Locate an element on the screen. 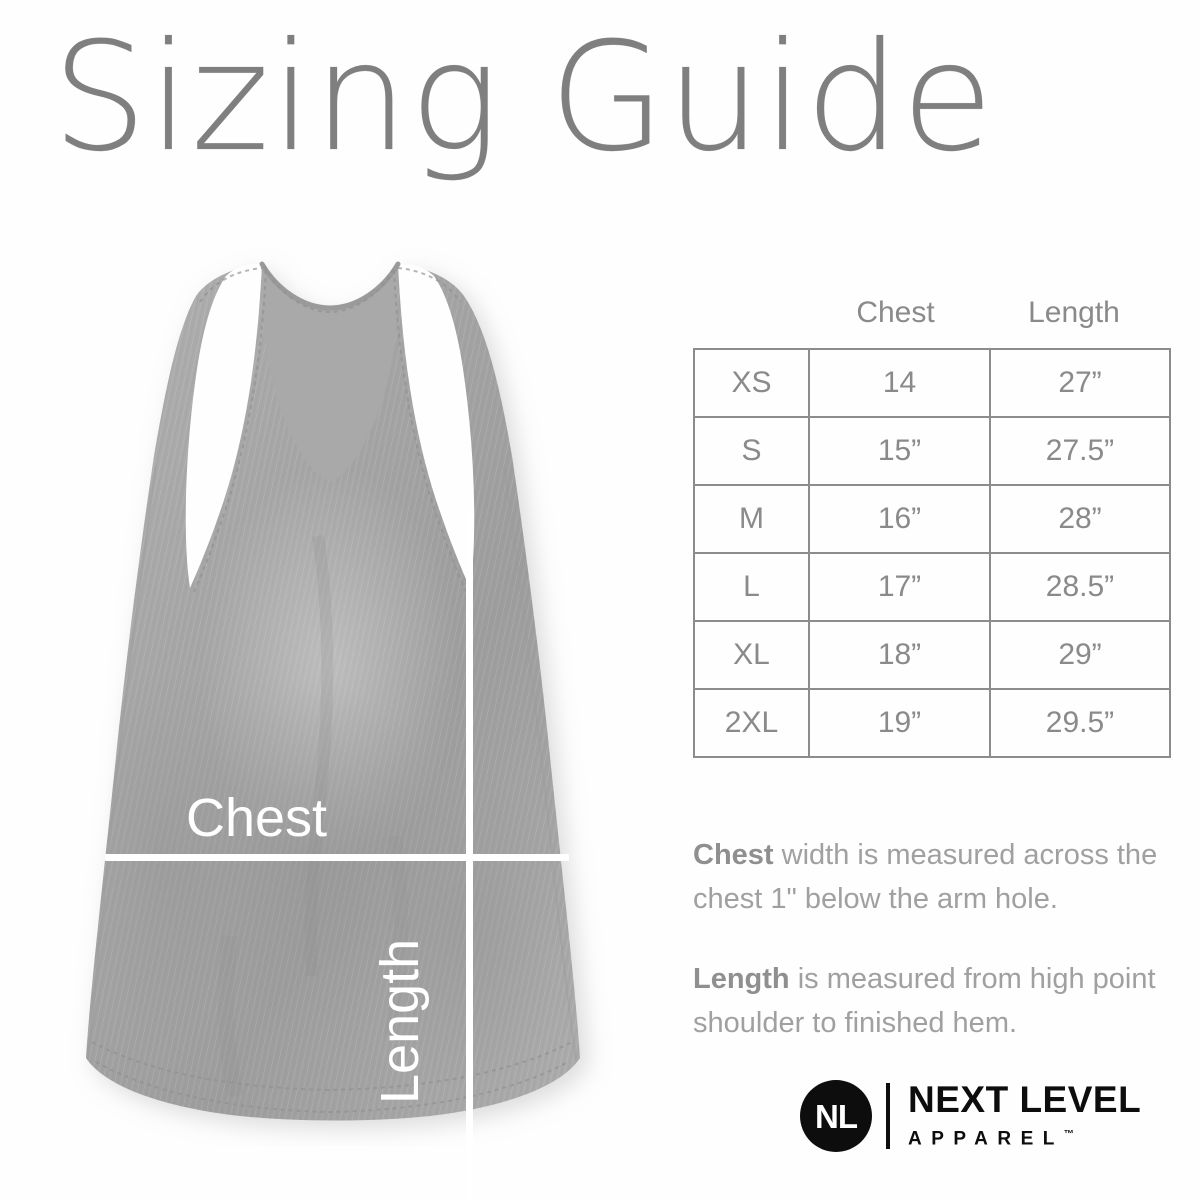 This screenshot has width=1200, height=1200. page-title: Sizing Guide is located at coordinates (523, 98).